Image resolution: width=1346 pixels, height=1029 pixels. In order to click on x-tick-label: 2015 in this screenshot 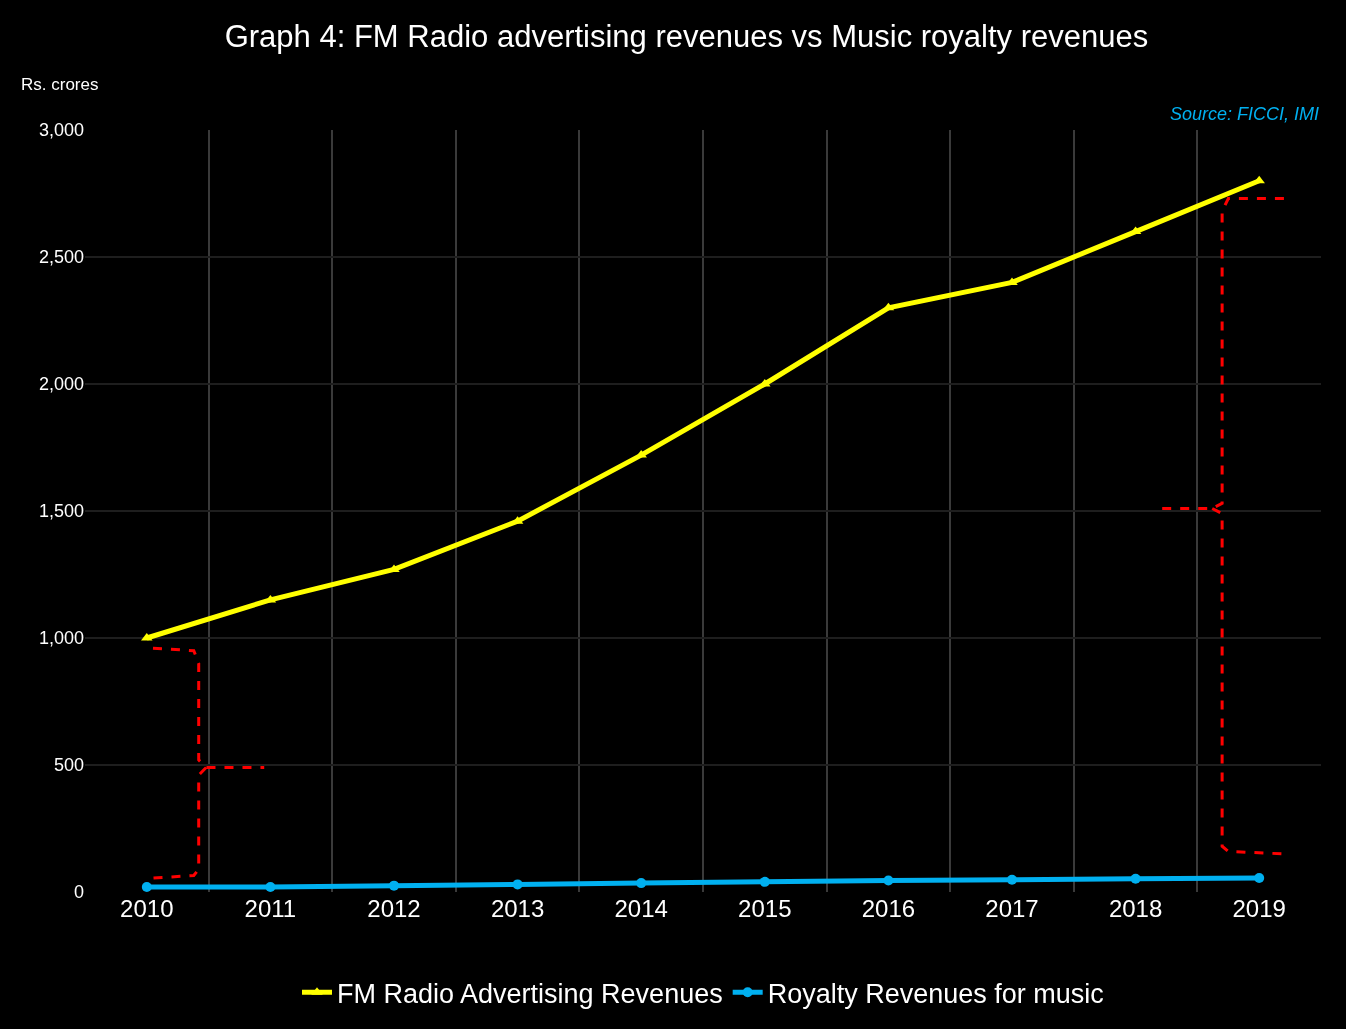, I will do `click(765, 908)`.